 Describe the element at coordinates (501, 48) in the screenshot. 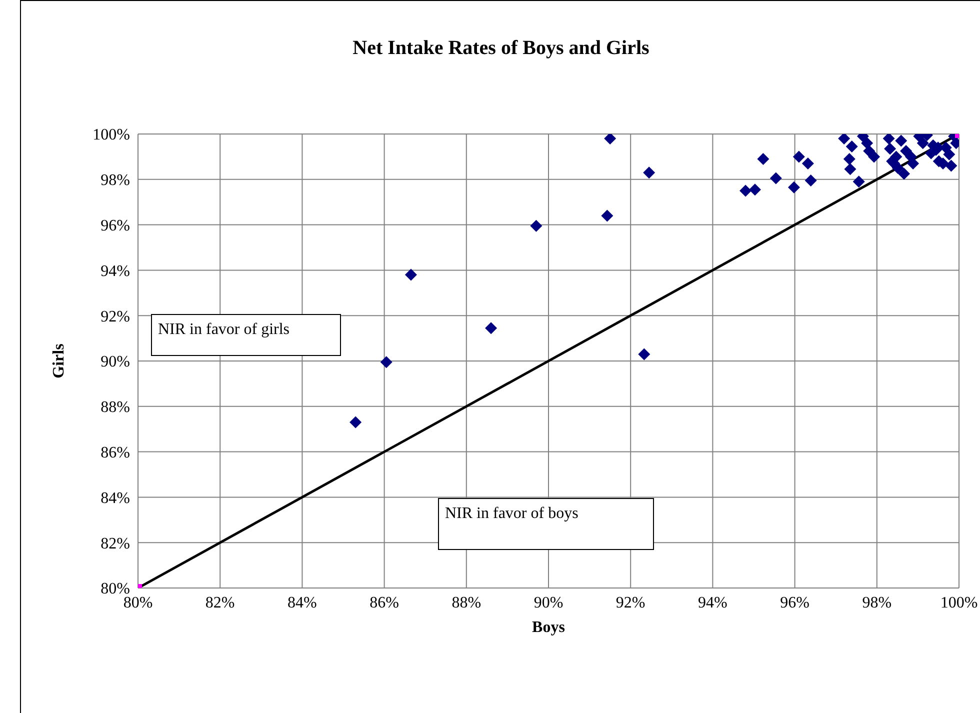

I see `chart-title: Net Intake Rates of Boys and Girls` at that location.